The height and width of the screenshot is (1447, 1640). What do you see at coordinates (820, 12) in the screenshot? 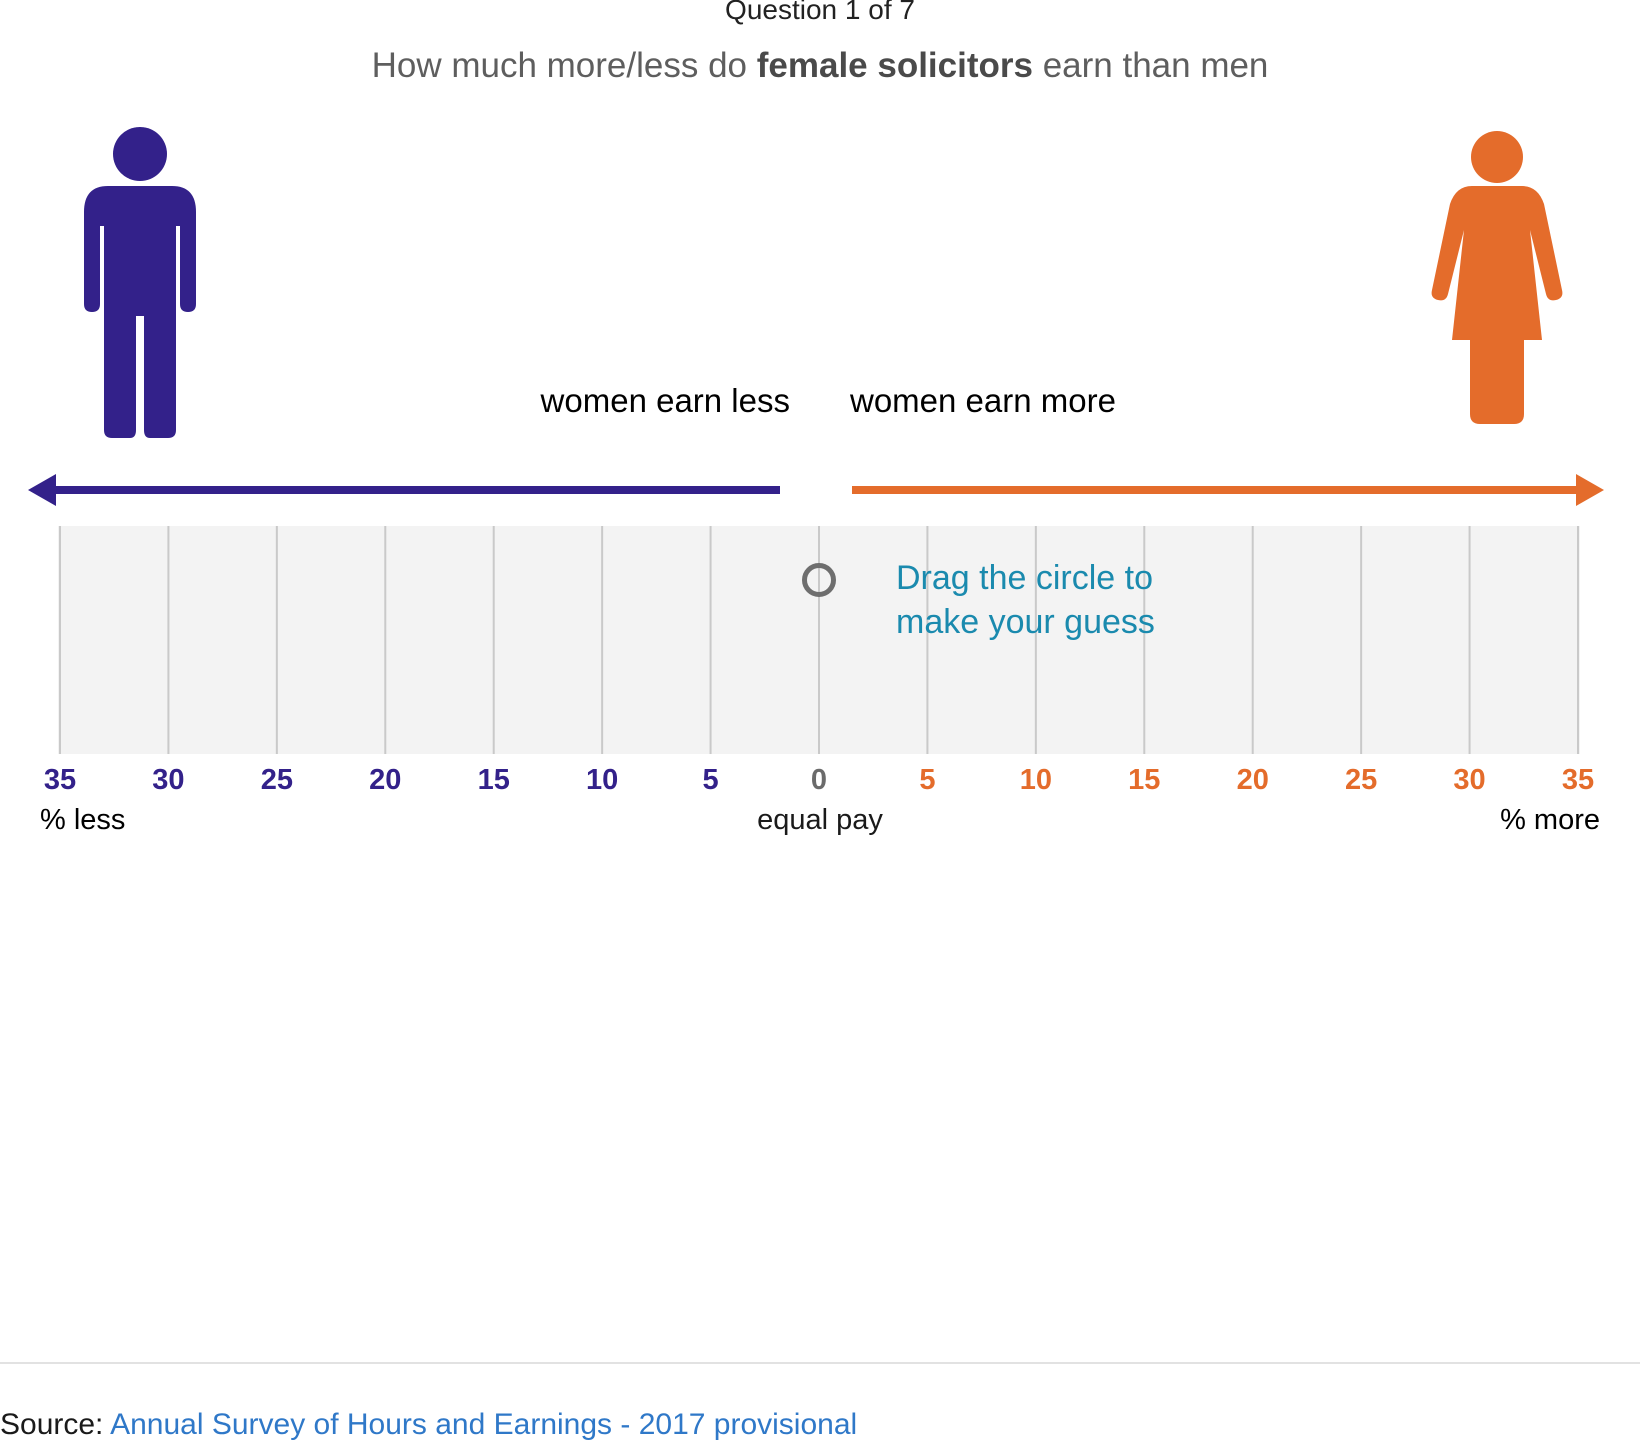
I see `question-counter: Question 1 of 7` at bounding box center [820, 12].